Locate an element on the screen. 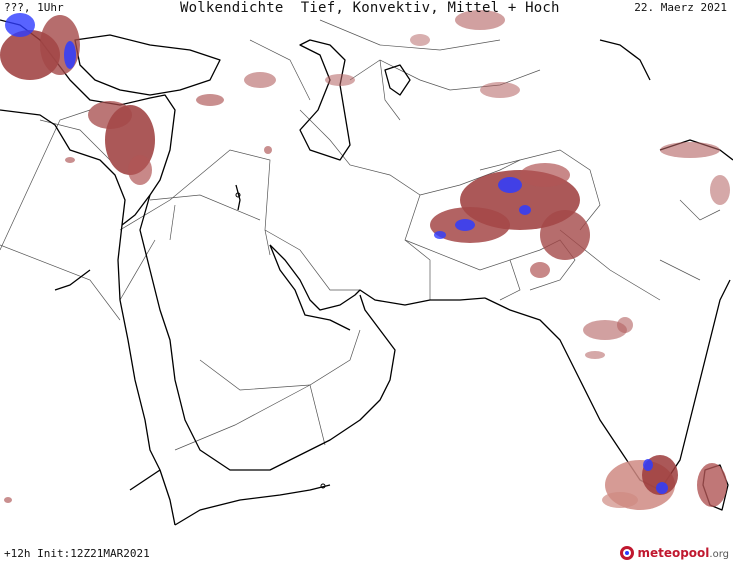 This screenshot has width=733, height=570. meteopool-logo-text: meteopool.org is located at coordinates (683, 553).